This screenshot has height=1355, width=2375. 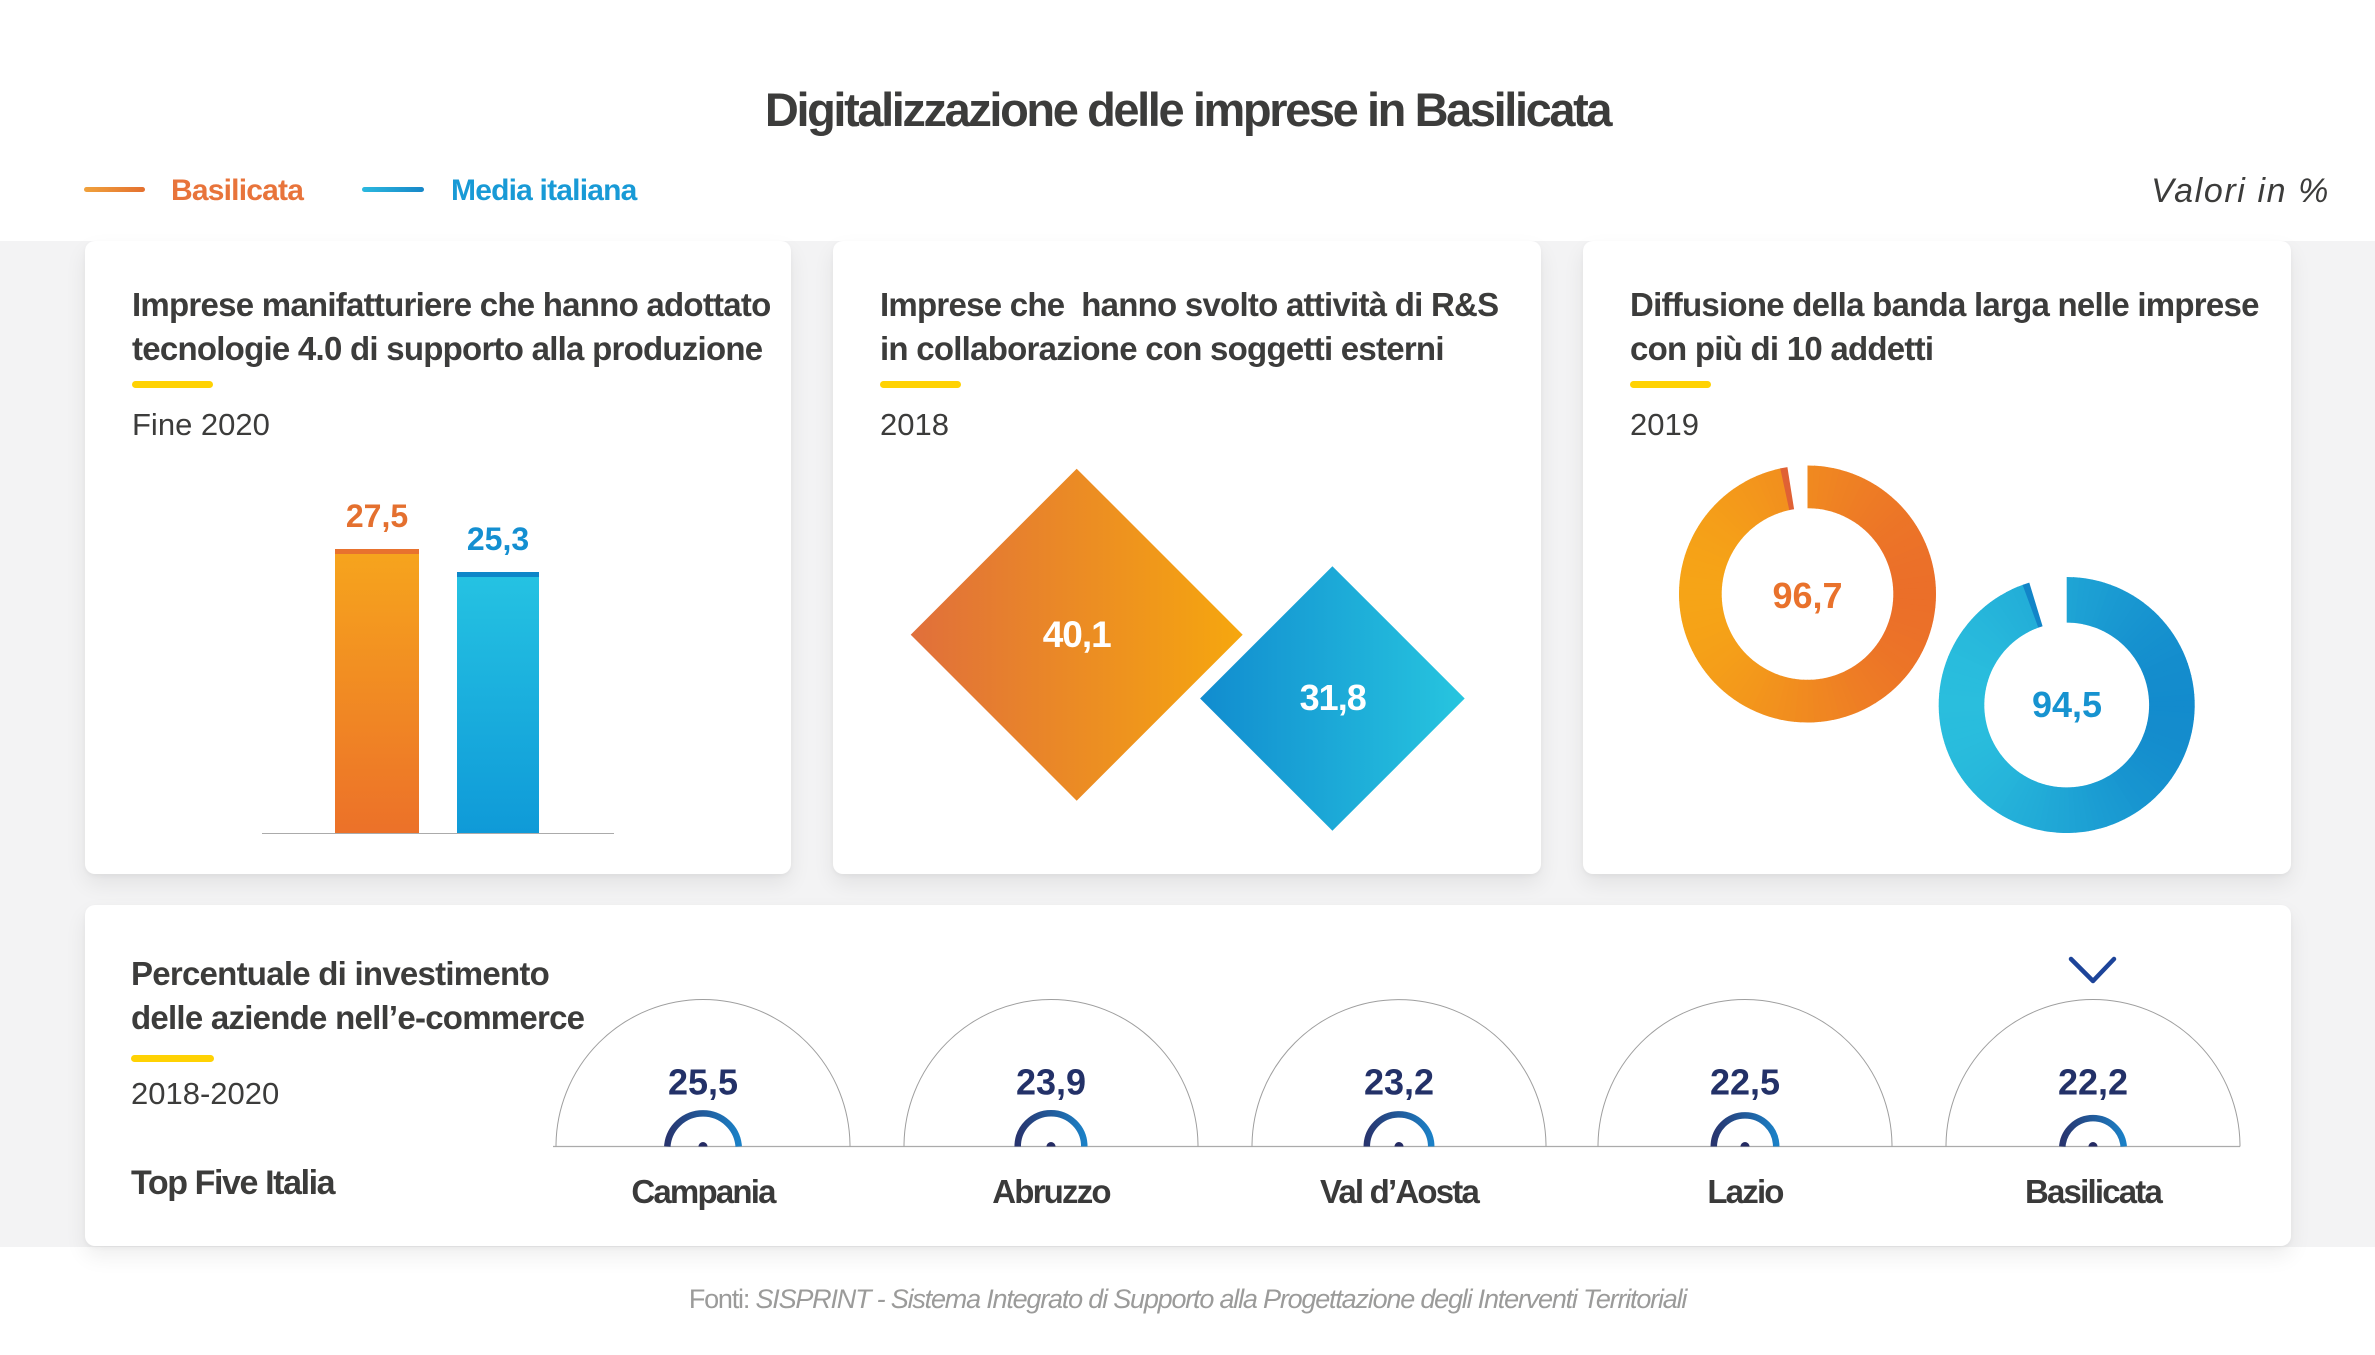 What do you see at coordinates (1745, 1191) in the screenshot?
I see `svg-text: Lazio` at bounding box center [1745, 1191].